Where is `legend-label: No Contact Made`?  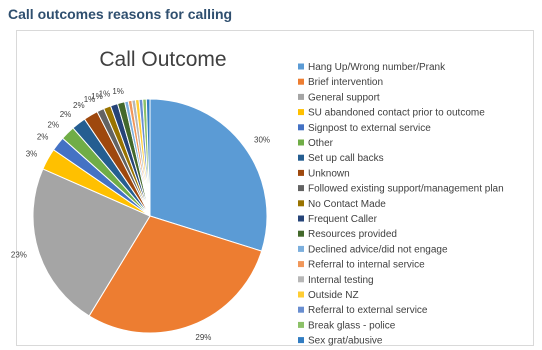
legend-label: No Contact Made is located at coordinates (347, 204).